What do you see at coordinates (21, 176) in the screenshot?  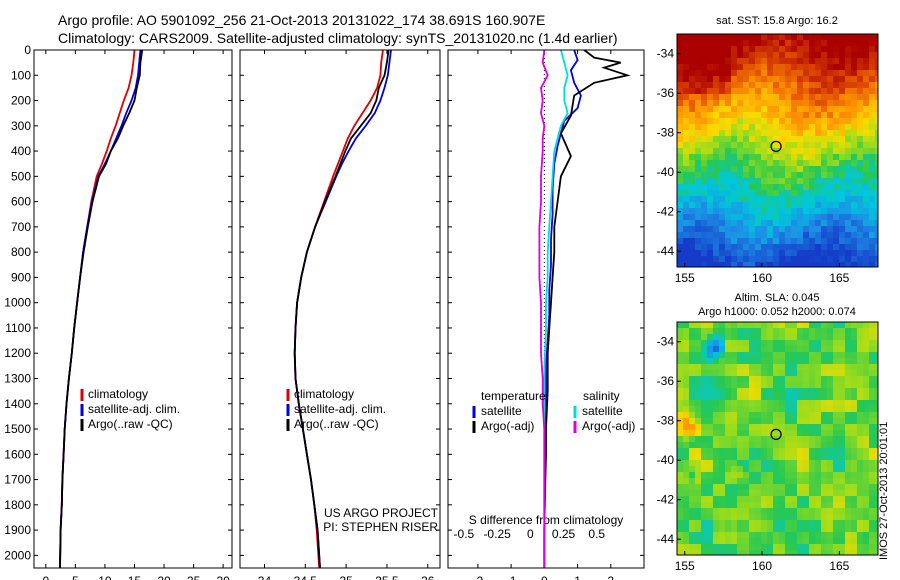 I see `y-tick-label: 500` at bounding box center [21, 176].